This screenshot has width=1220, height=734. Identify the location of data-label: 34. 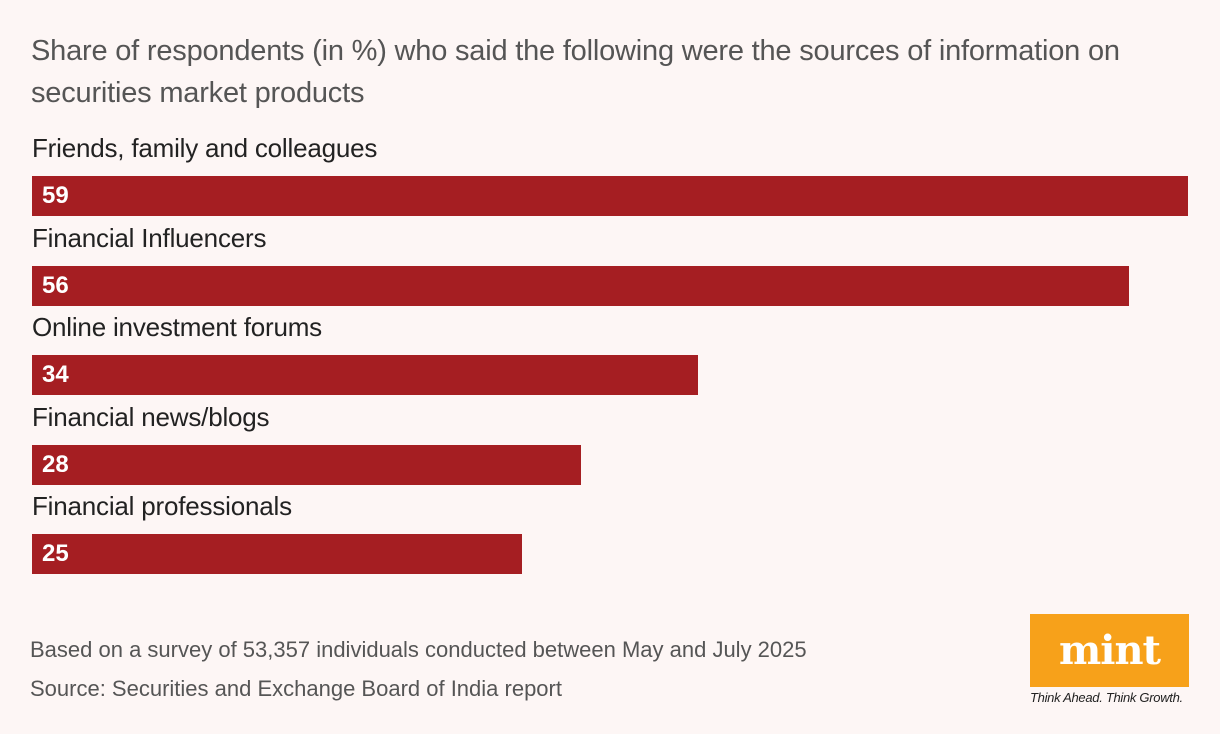
(55, 374).